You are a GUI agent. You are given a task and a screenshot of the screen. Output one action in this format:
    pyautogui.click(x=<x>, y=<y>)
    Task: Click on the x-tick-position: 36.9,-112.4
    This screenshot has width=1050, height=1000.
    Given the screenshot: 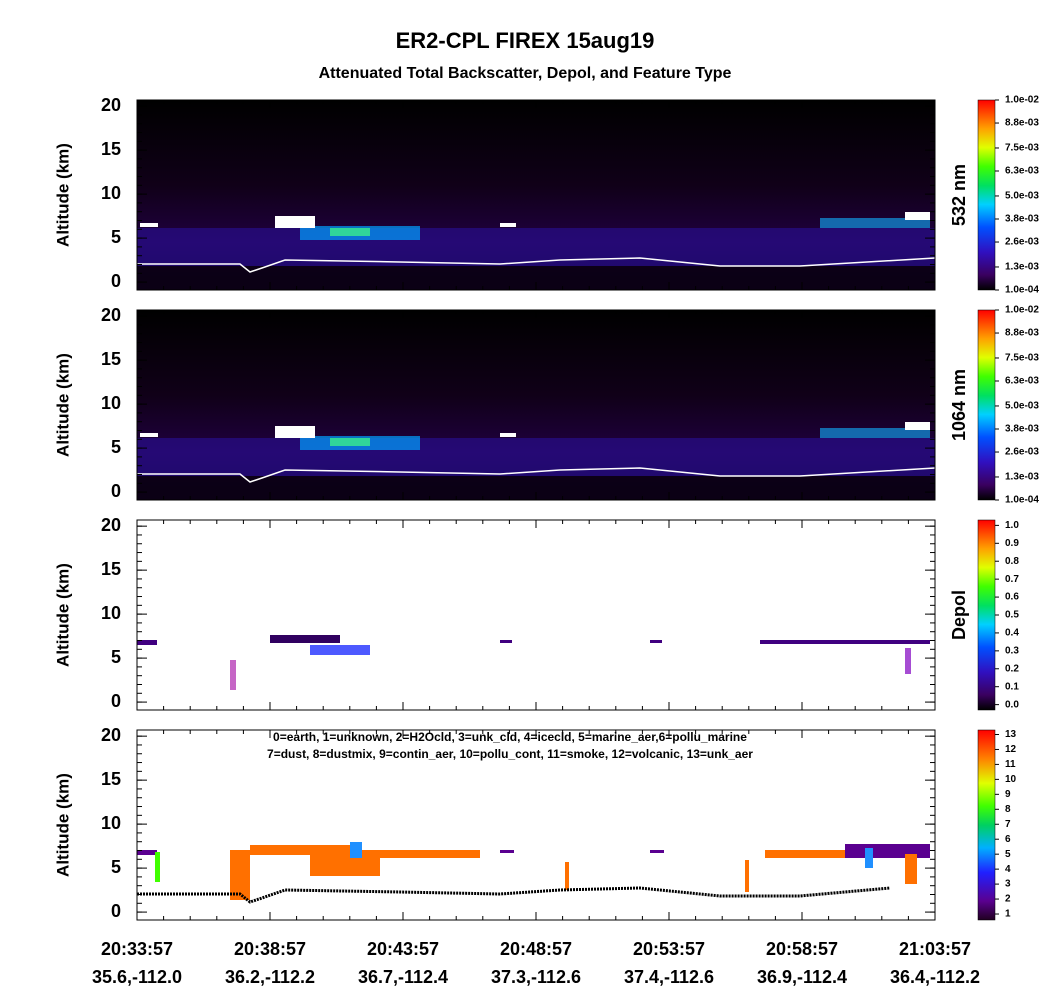 What is the action you would take?
    pyautogui.click(x=802, y=977)
    